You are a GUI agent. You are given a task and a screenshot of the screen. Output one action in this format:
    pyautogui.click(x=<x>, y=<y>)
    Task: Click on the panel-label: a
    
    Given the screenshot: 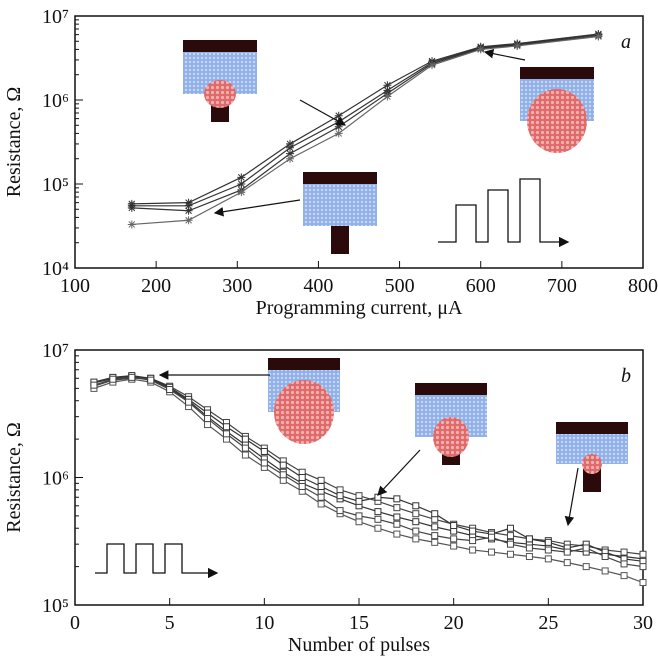 What is the action you would take?
    pyautogui.click(x=626, y=42)
    